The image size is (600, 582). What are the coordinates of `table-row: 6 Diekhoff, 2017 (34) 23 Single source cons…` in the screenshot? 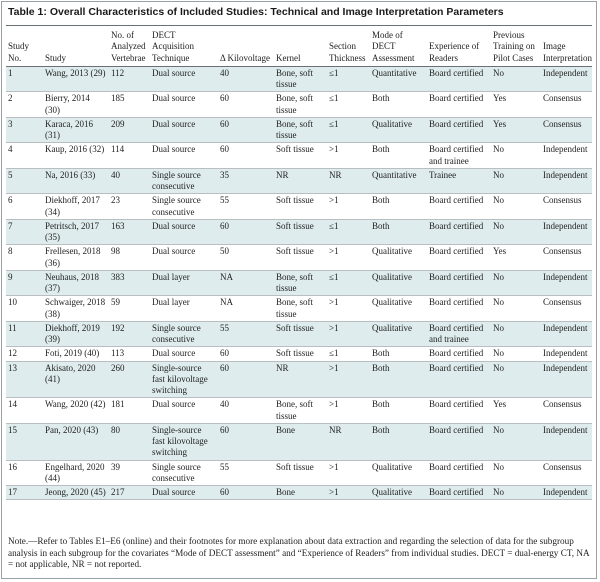 It's located at (299, 206).